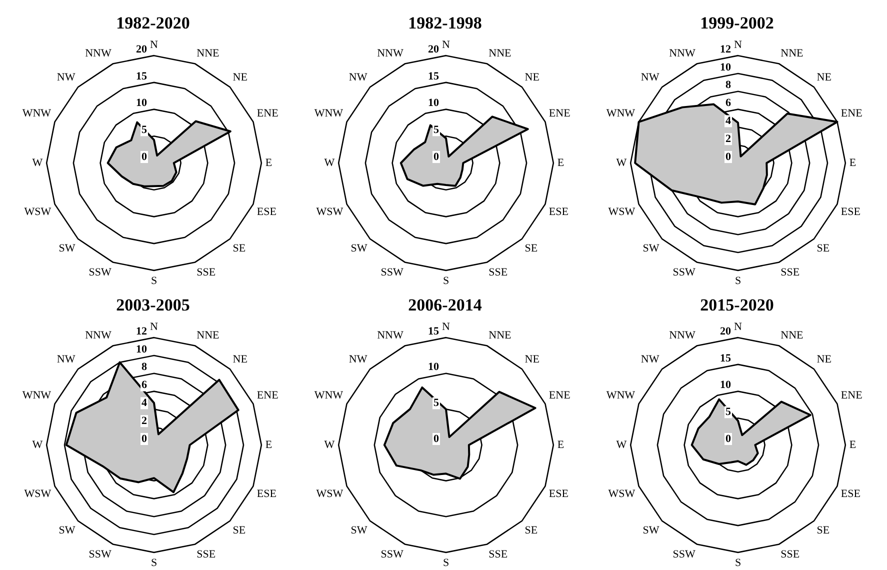  Describe the element at coordinates (153, 305) in the screenshot. I see `chart-title: 2003-2005` at that location.